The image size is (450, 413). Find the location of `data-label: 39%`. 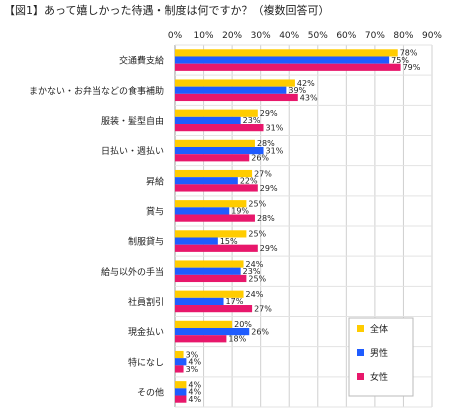

data-label: 39% is located at coordinates (297, 90).